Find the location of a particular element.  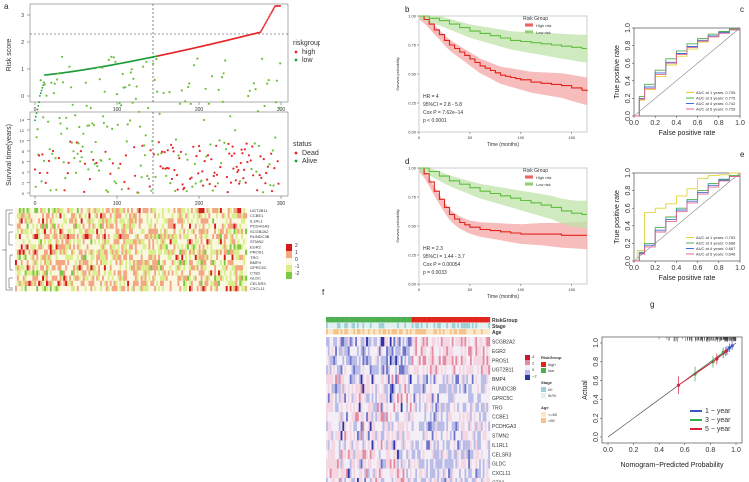

risk-point is located at coordinates (35, 116).